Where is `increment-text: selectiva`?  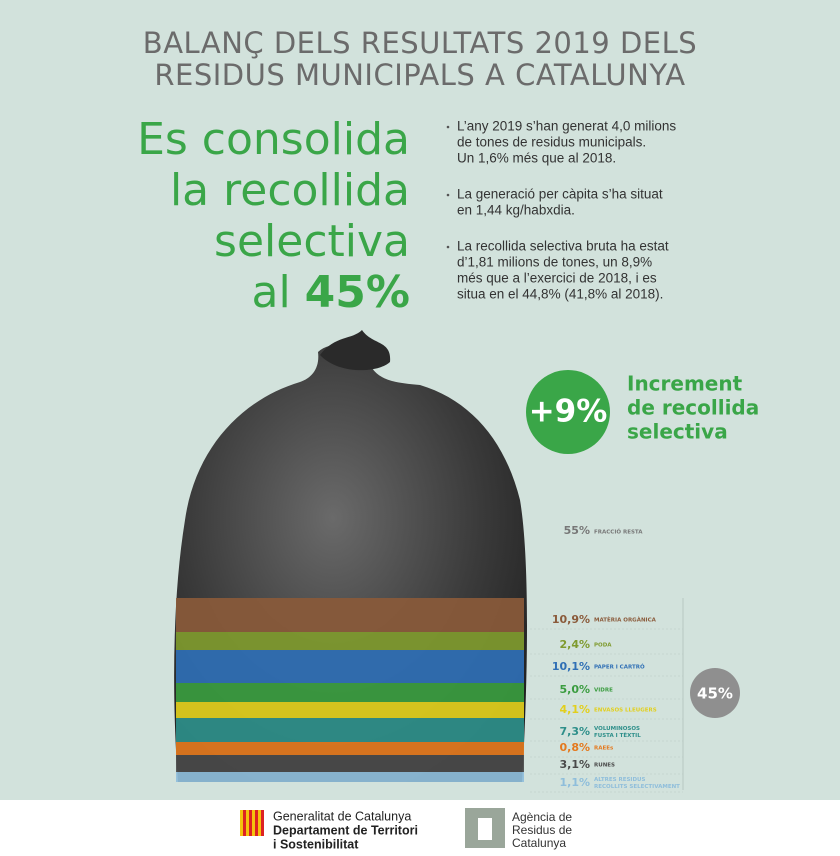
increment-text: selectiva is located at coordinates (677, 432).